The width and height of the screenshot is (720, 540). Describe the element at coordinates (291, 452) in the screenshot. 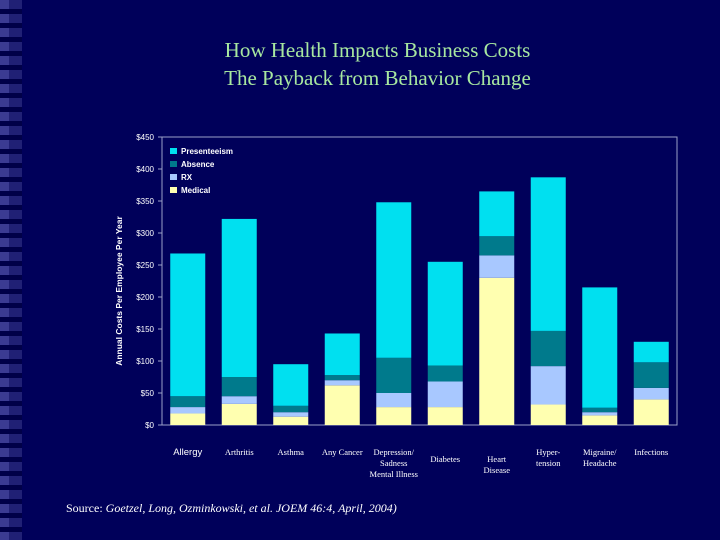

I see `x-category-label: Asthma` at that location.